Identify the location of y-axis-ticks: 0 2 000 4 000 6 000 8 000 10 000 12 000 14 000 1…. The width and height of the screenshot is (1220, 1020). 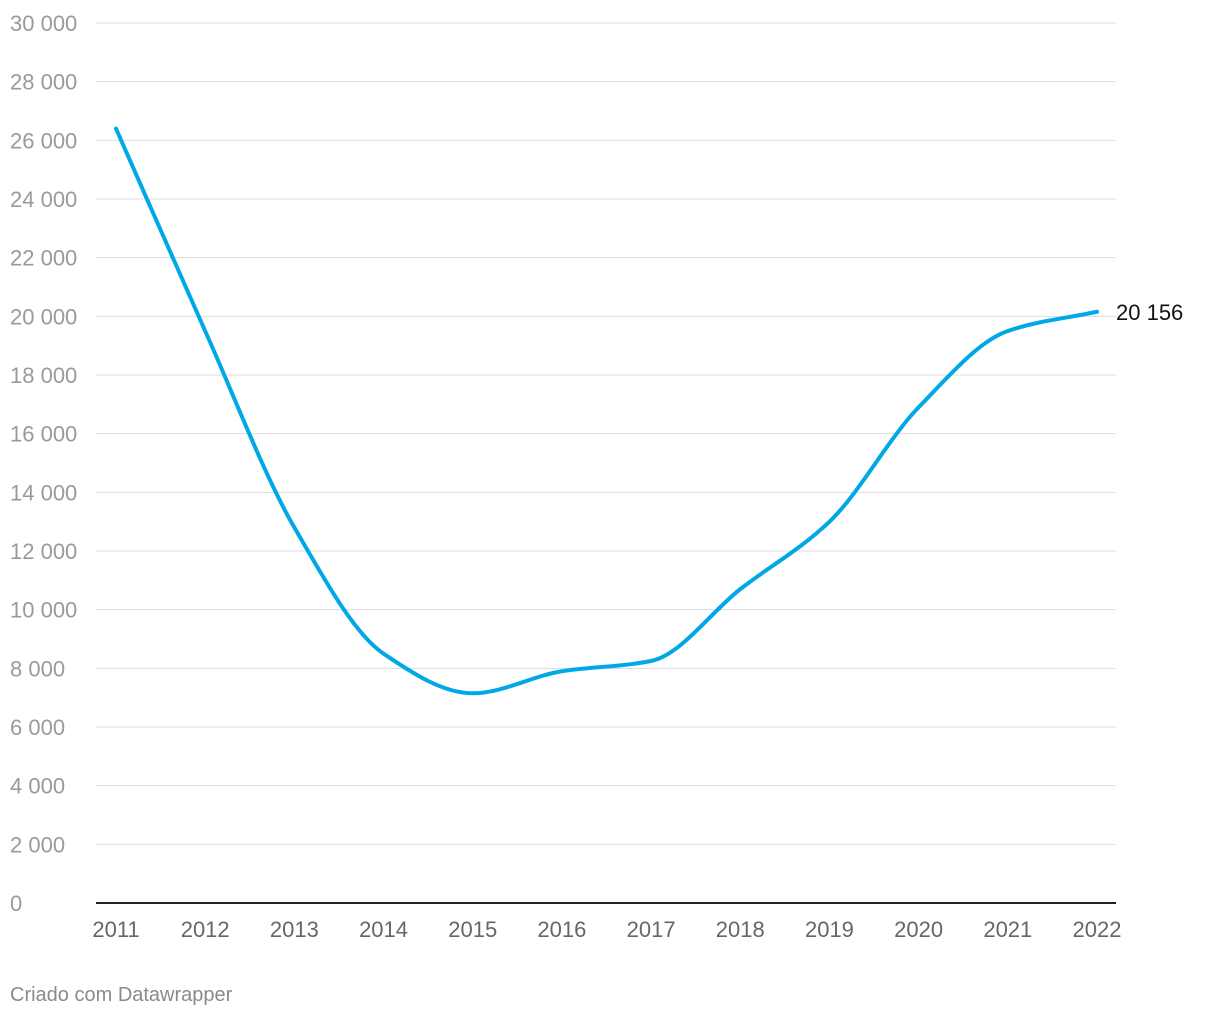
(43, 463).